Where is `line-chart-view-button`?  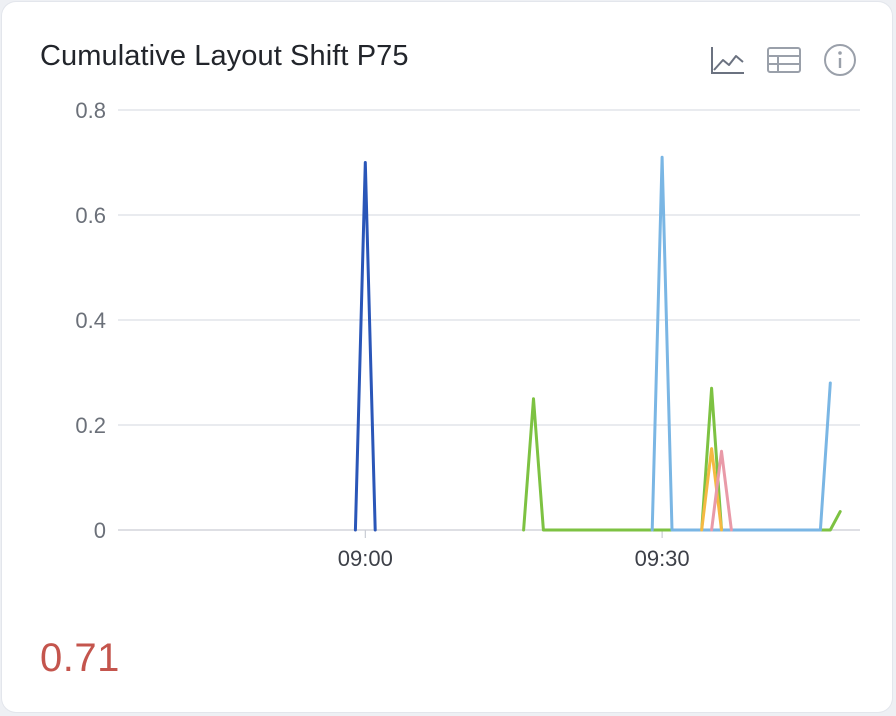
line-chart-view-button is located at coordinates (728, 60).